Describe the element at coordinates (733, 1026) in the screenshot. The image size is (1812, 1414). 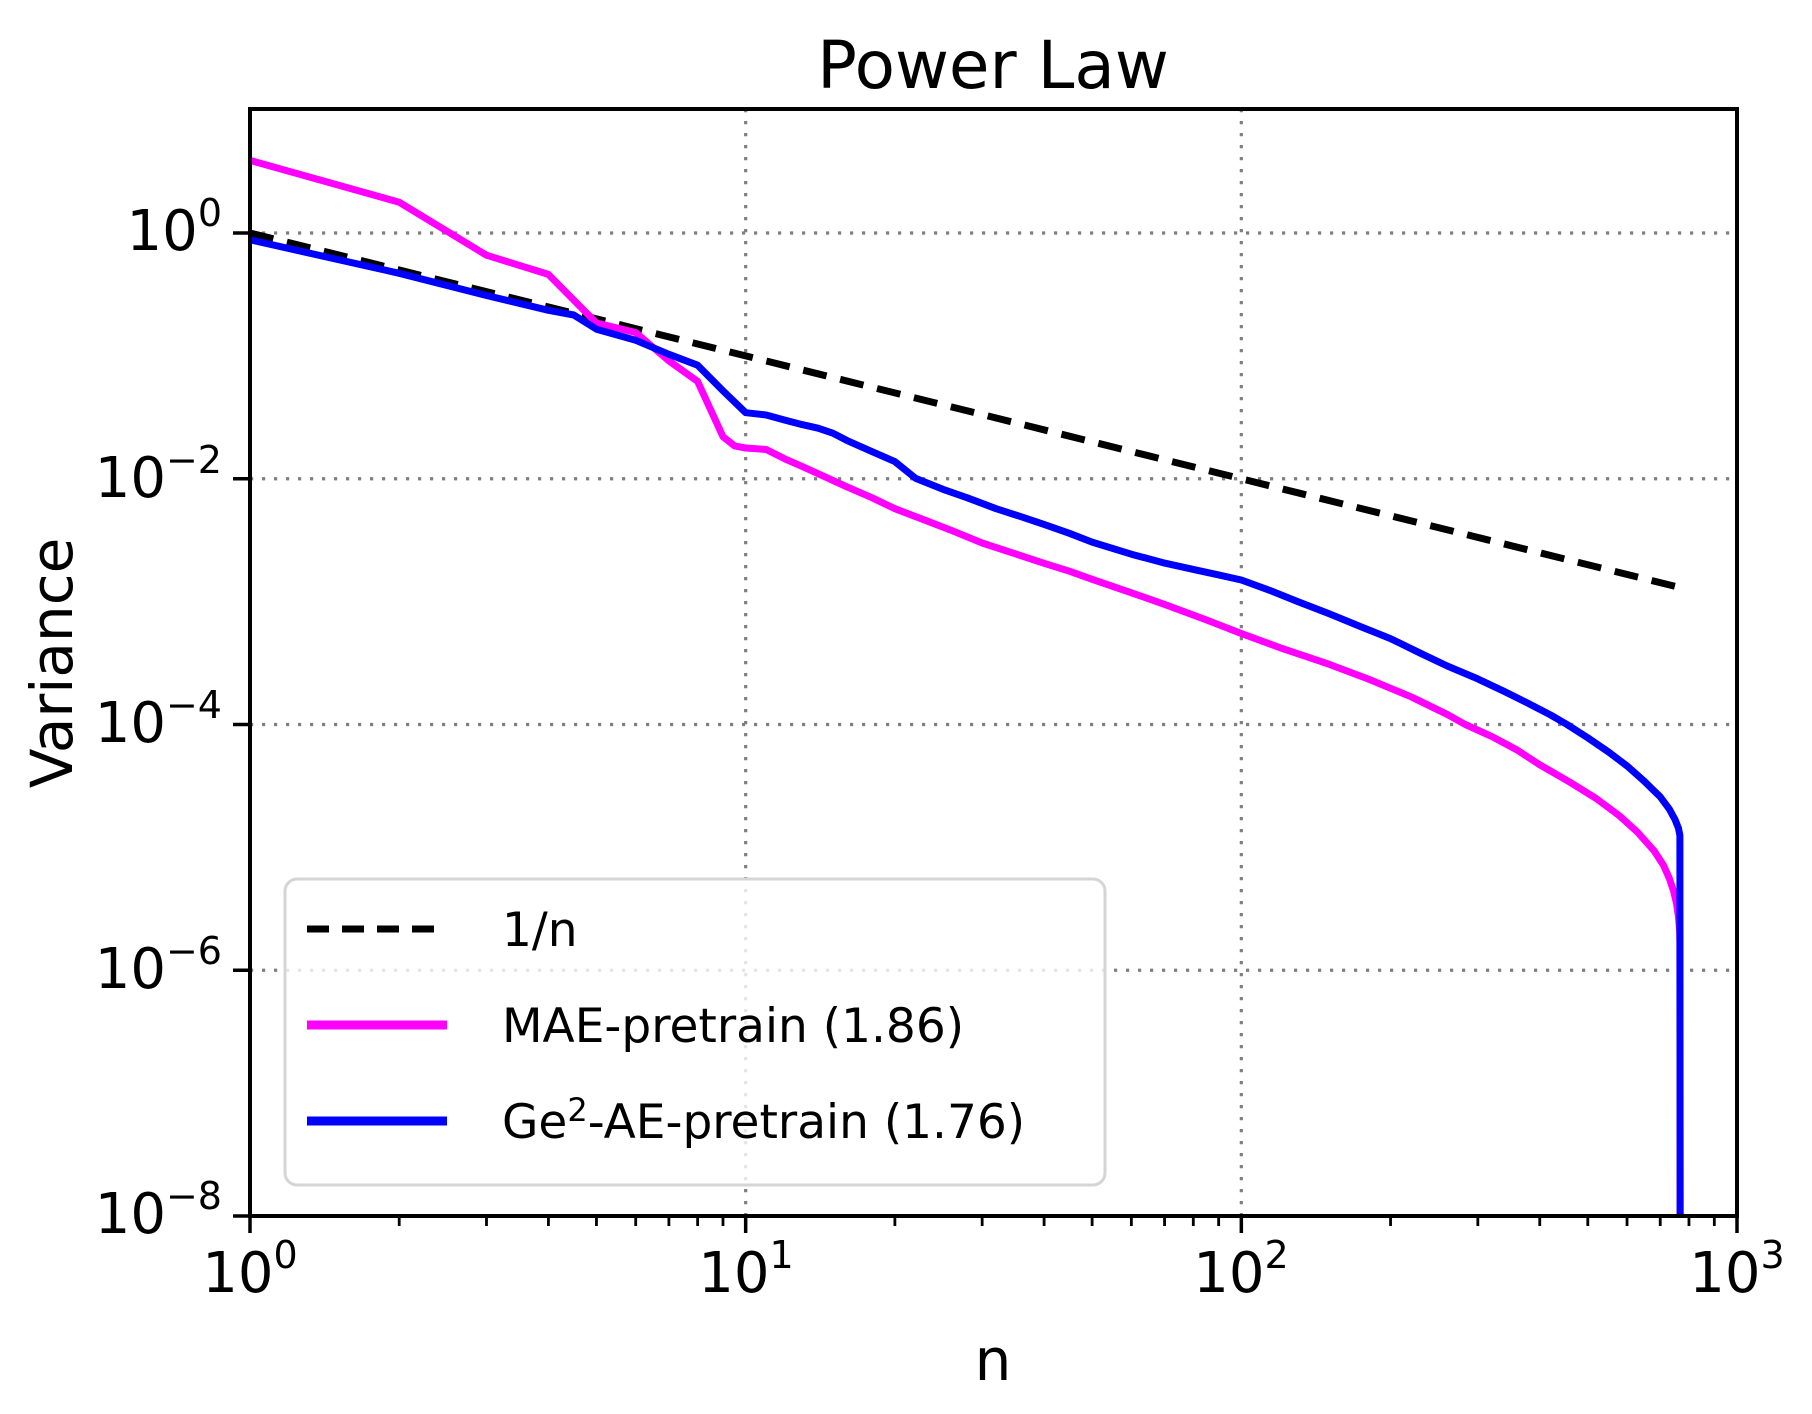
I see `legend-label-mae: MAE-pretrain (1.86)` at that location.